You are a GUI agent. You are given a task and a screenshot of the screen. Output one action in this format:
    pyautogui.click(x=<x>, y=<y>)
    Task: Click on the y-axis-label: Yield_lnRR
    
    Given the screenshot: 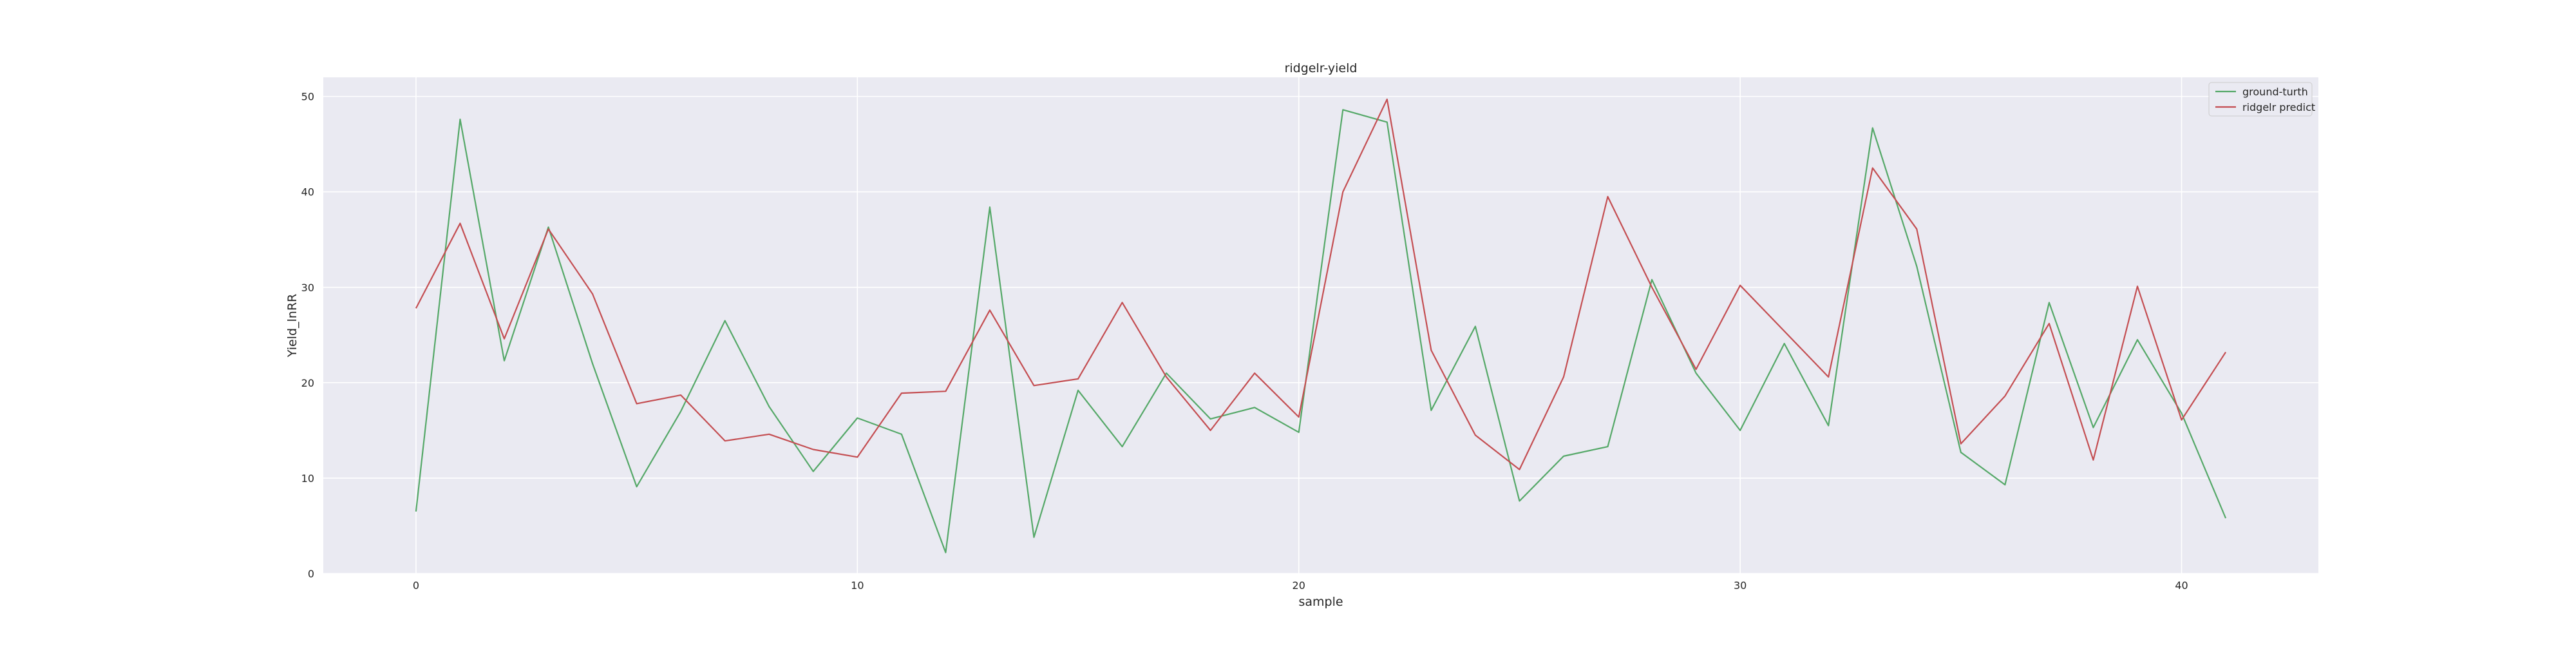 What is the action you would take?
    pyautogui.click(x=292, y=326)
    